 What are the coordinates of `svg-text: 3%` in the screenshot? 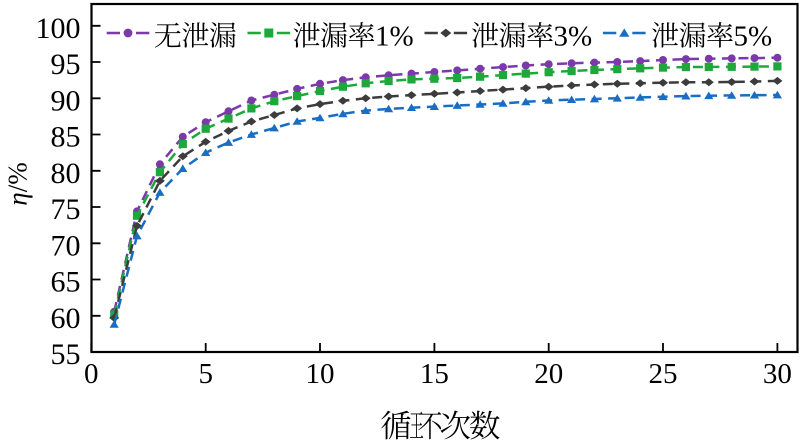 It's located at (573, 37).